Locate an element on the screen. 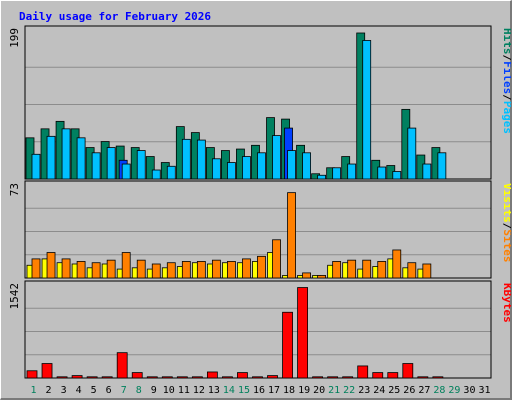 This screenshot has width=512, height=400. day-label-31: 31 is located at coordinates (484, 390).